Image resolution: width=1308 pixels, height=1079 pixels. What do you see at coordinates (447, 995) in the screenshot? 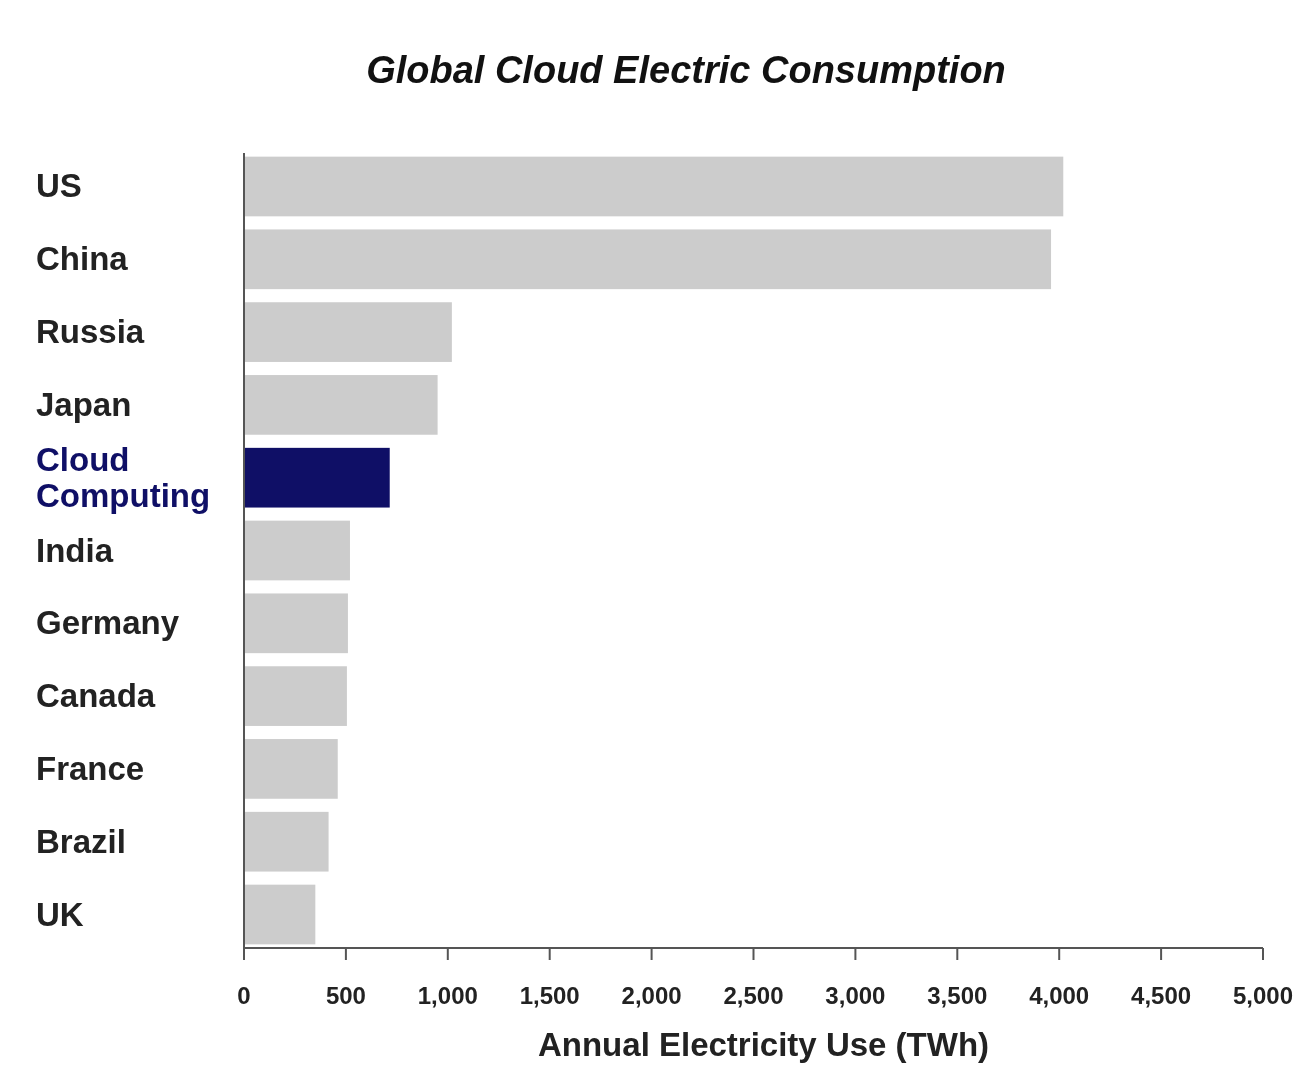
I see `x-tick-label: 1,000` at bounding box center [447, 995].